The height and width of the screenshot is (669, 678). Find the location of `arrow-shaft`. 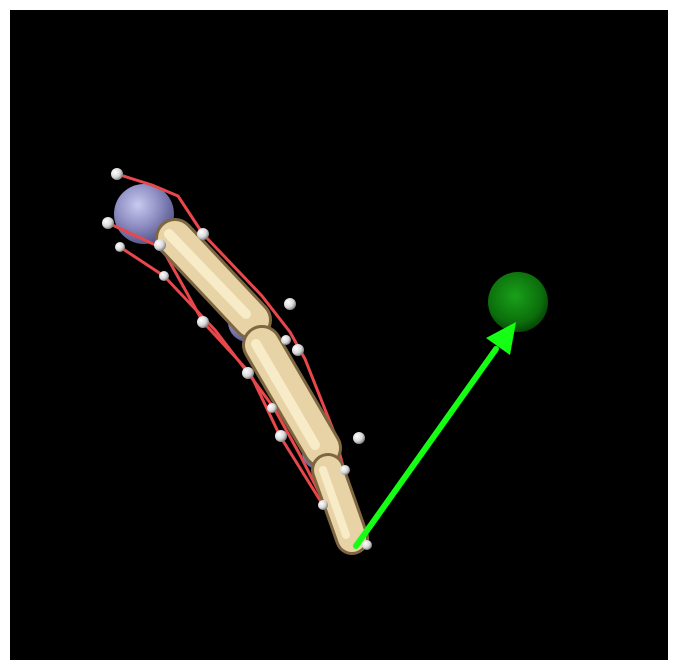

arrow-shaft is located at coordinates (426, 447).